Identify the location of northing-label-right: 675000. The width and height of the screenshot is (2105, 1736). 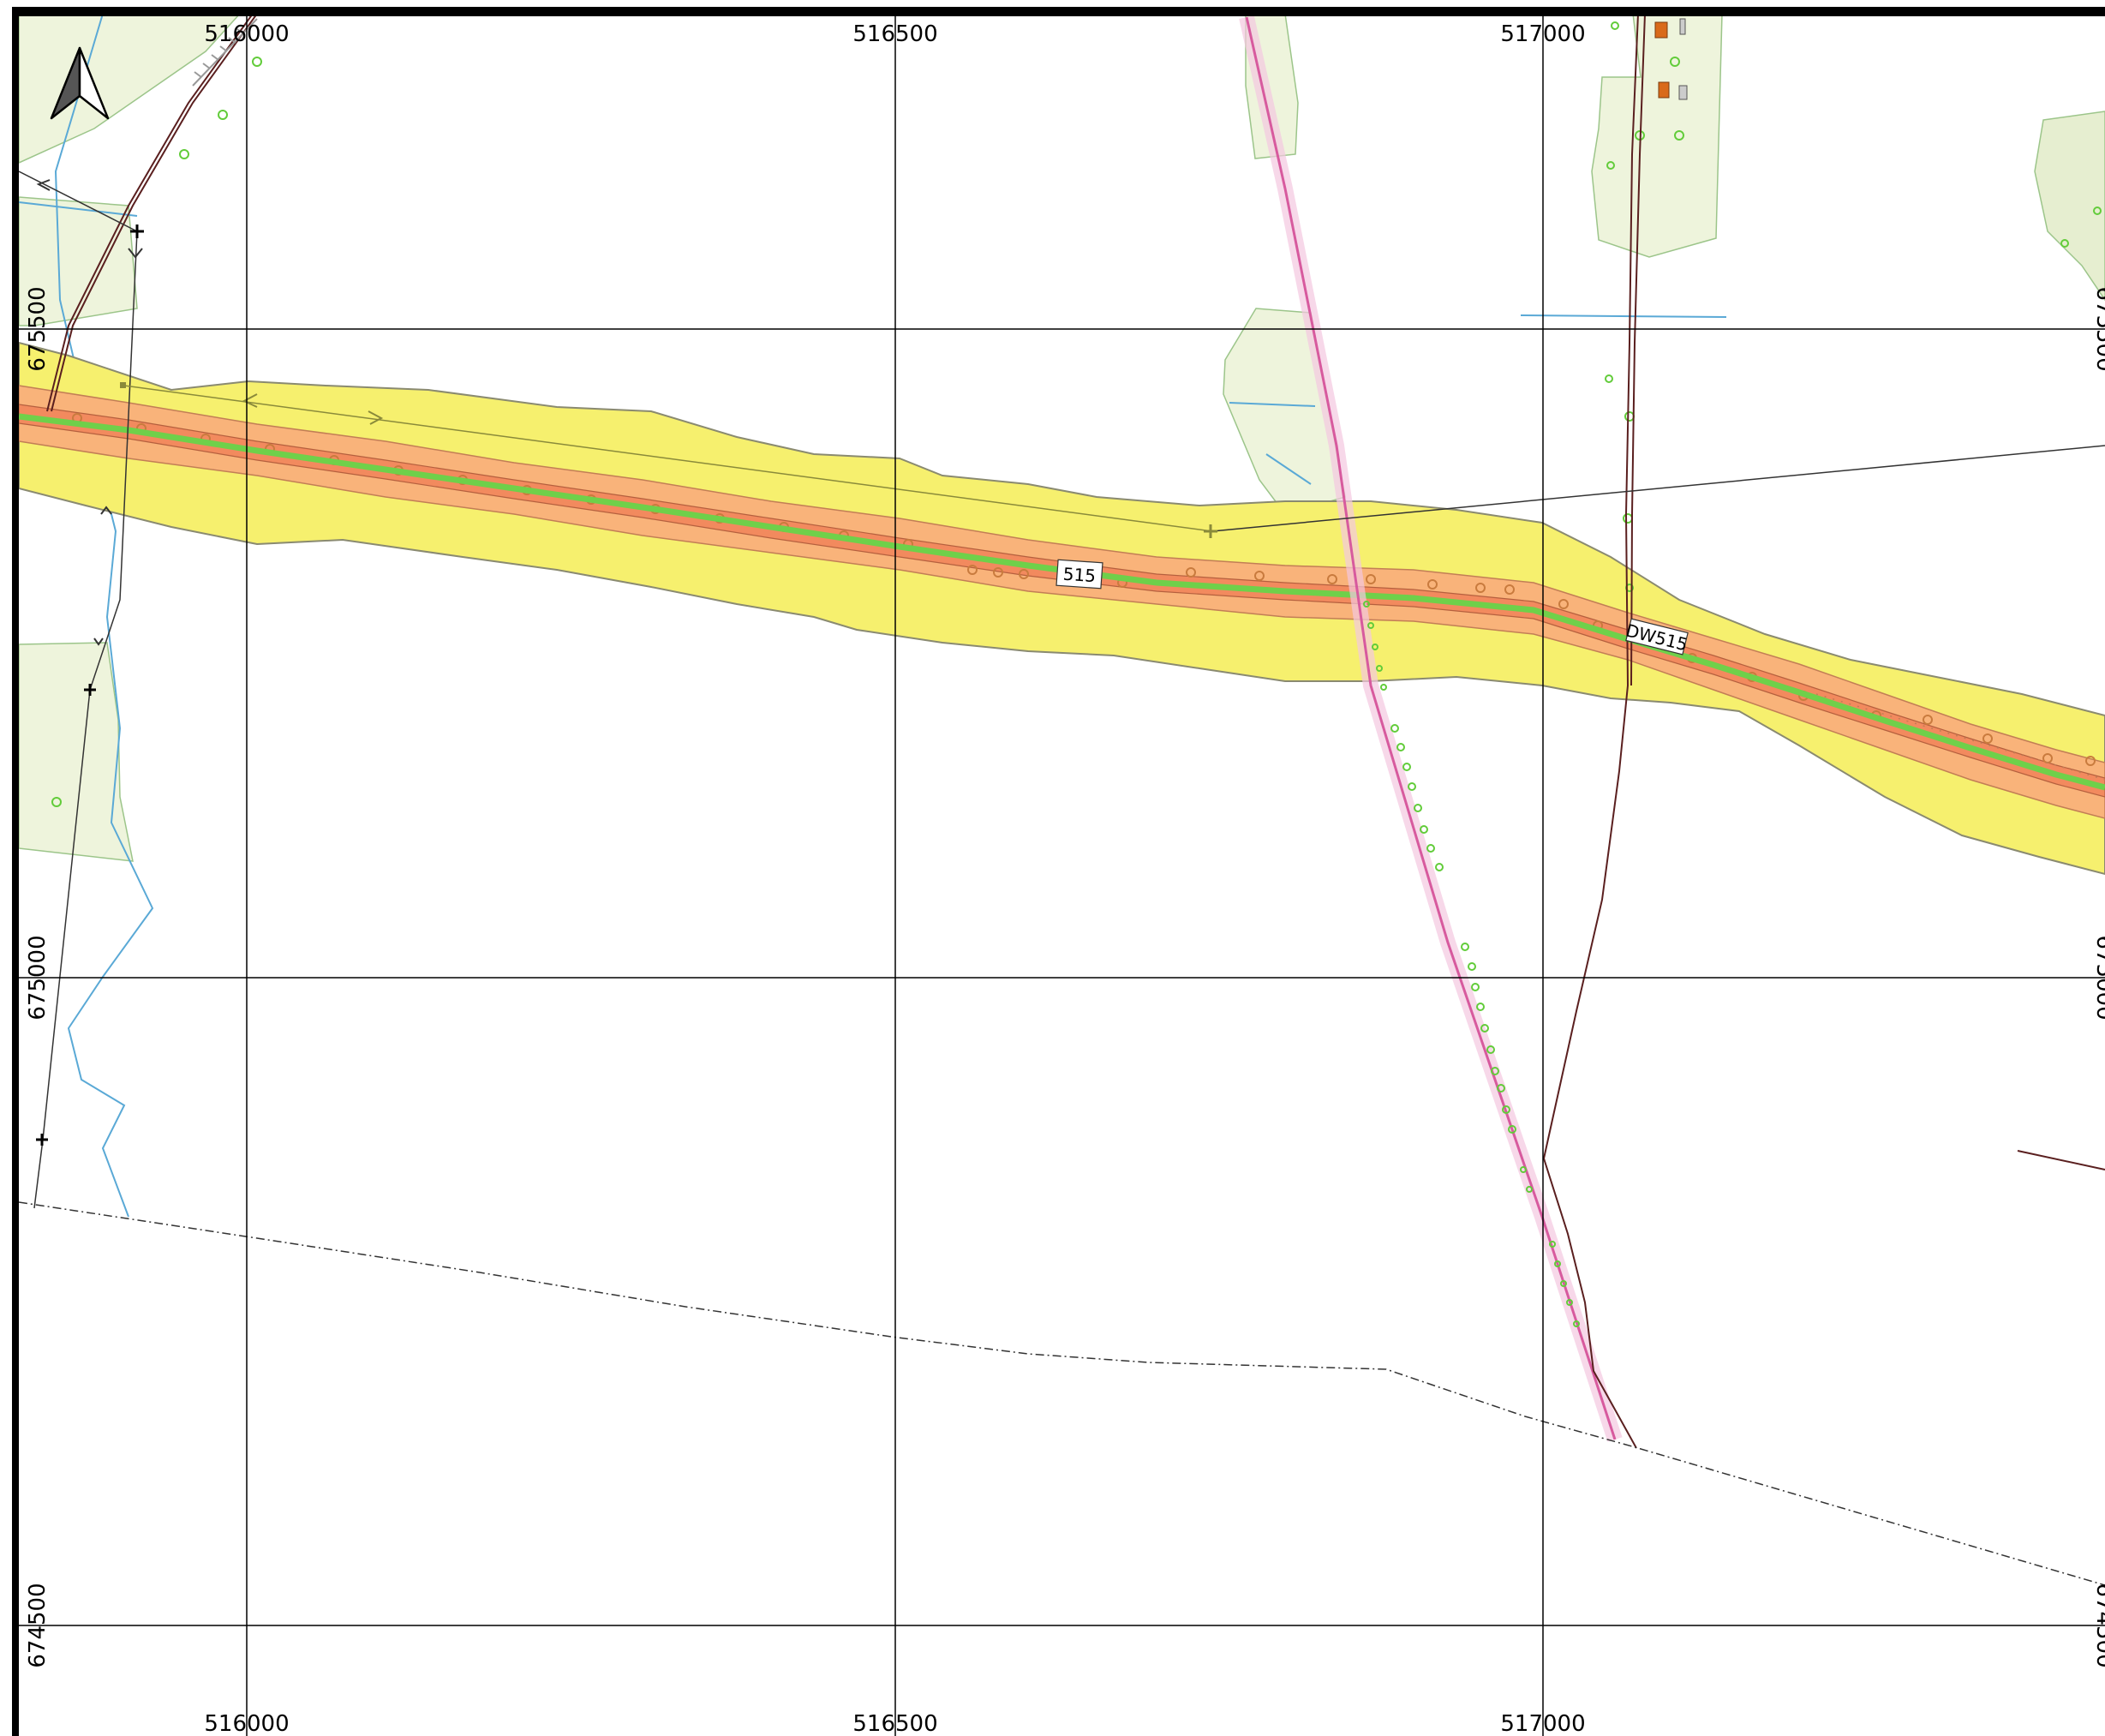
(2098, 977).